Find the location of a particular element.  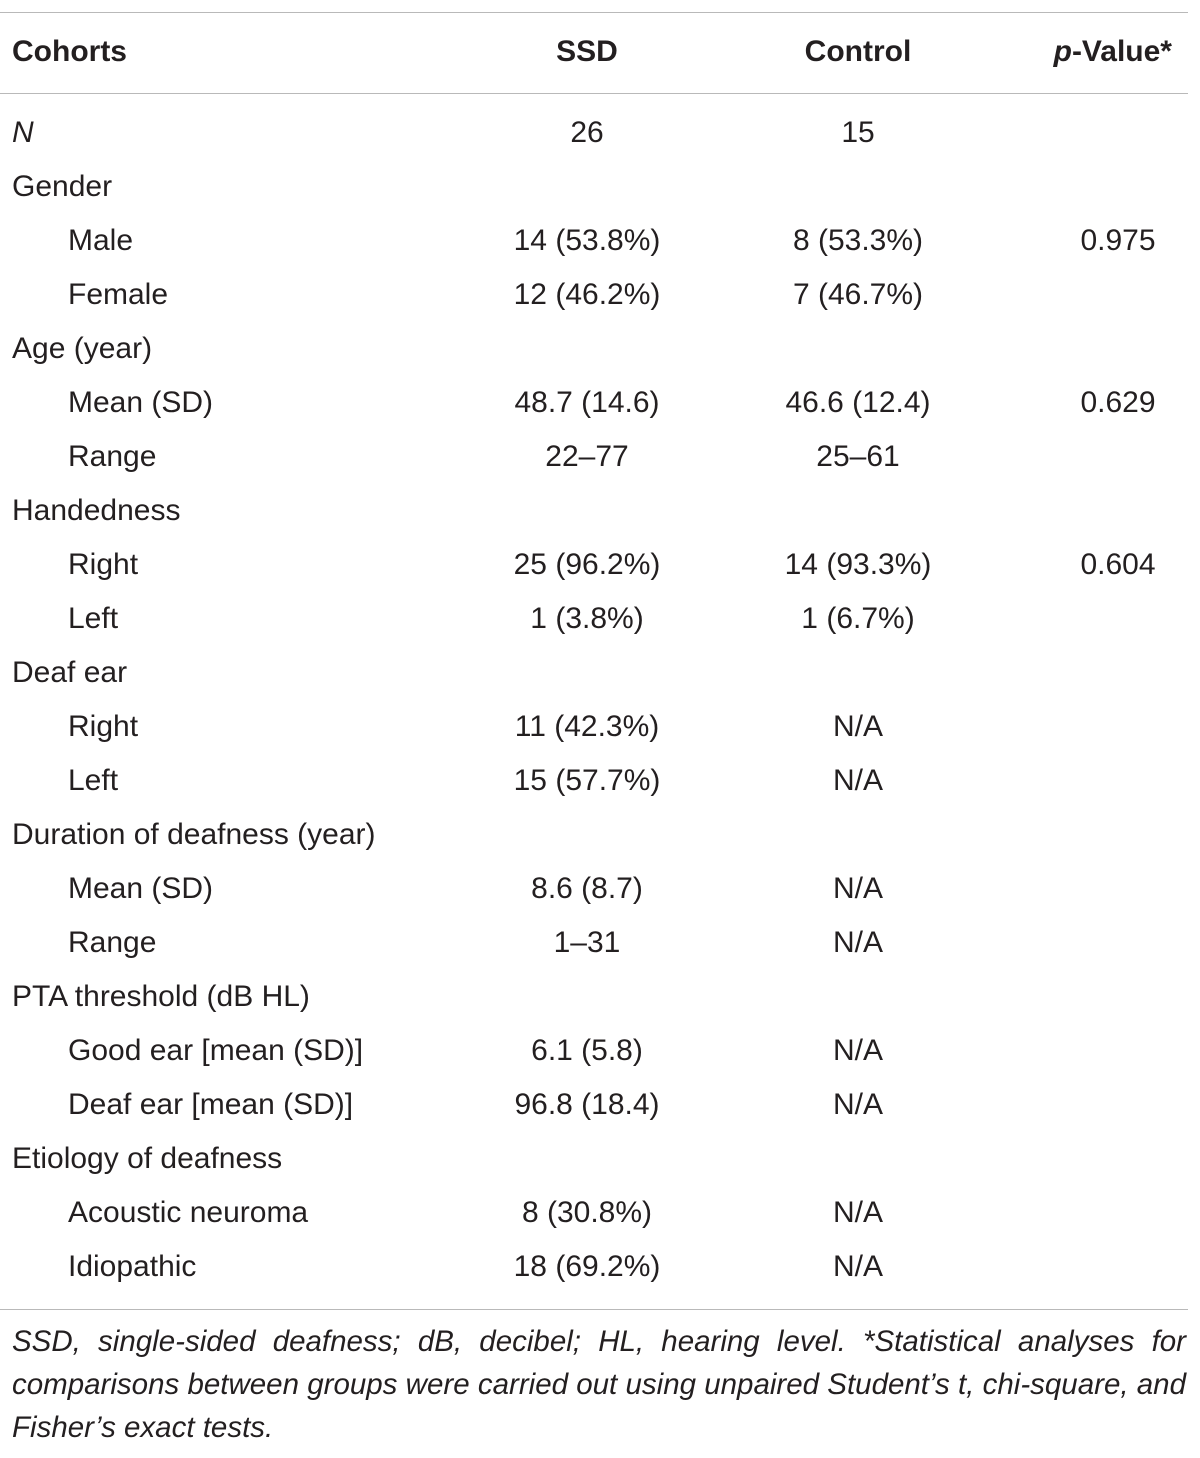

sub-row-label: Male is located at coordinates (101, 240).